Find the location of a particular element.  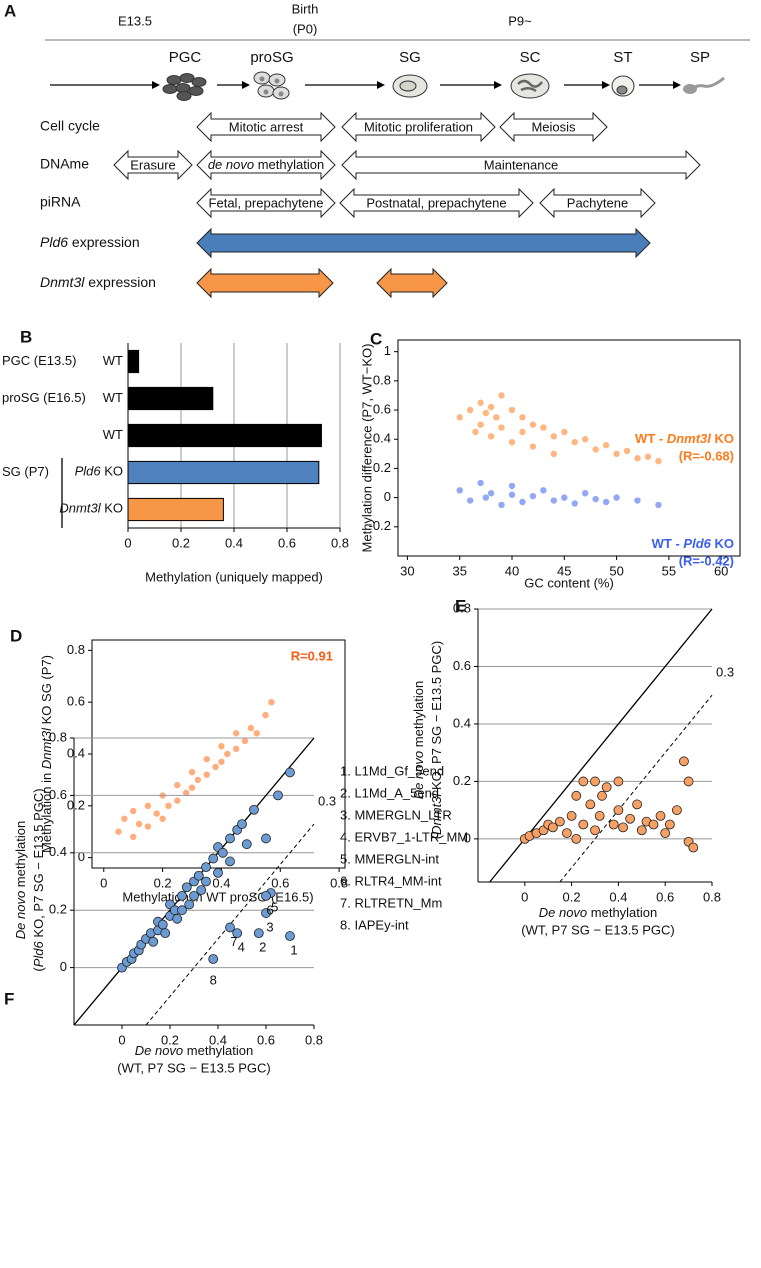

text-part: KO, P7 SG − E13.5 PGC) is located at coordinates (436, 717).